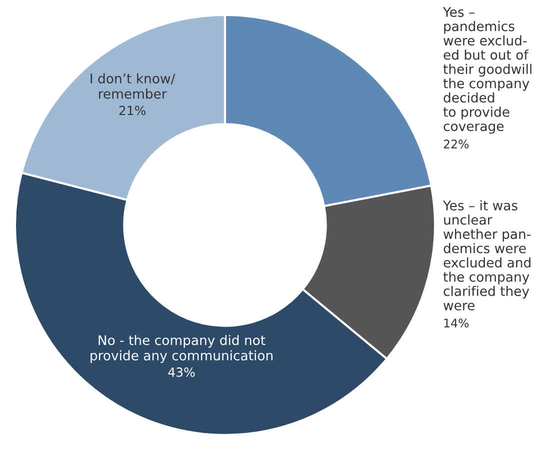  What do you see at coordinates (456, 323) in the screenshot?
I see `data-label: 14%` at bounding box center [456, 323].